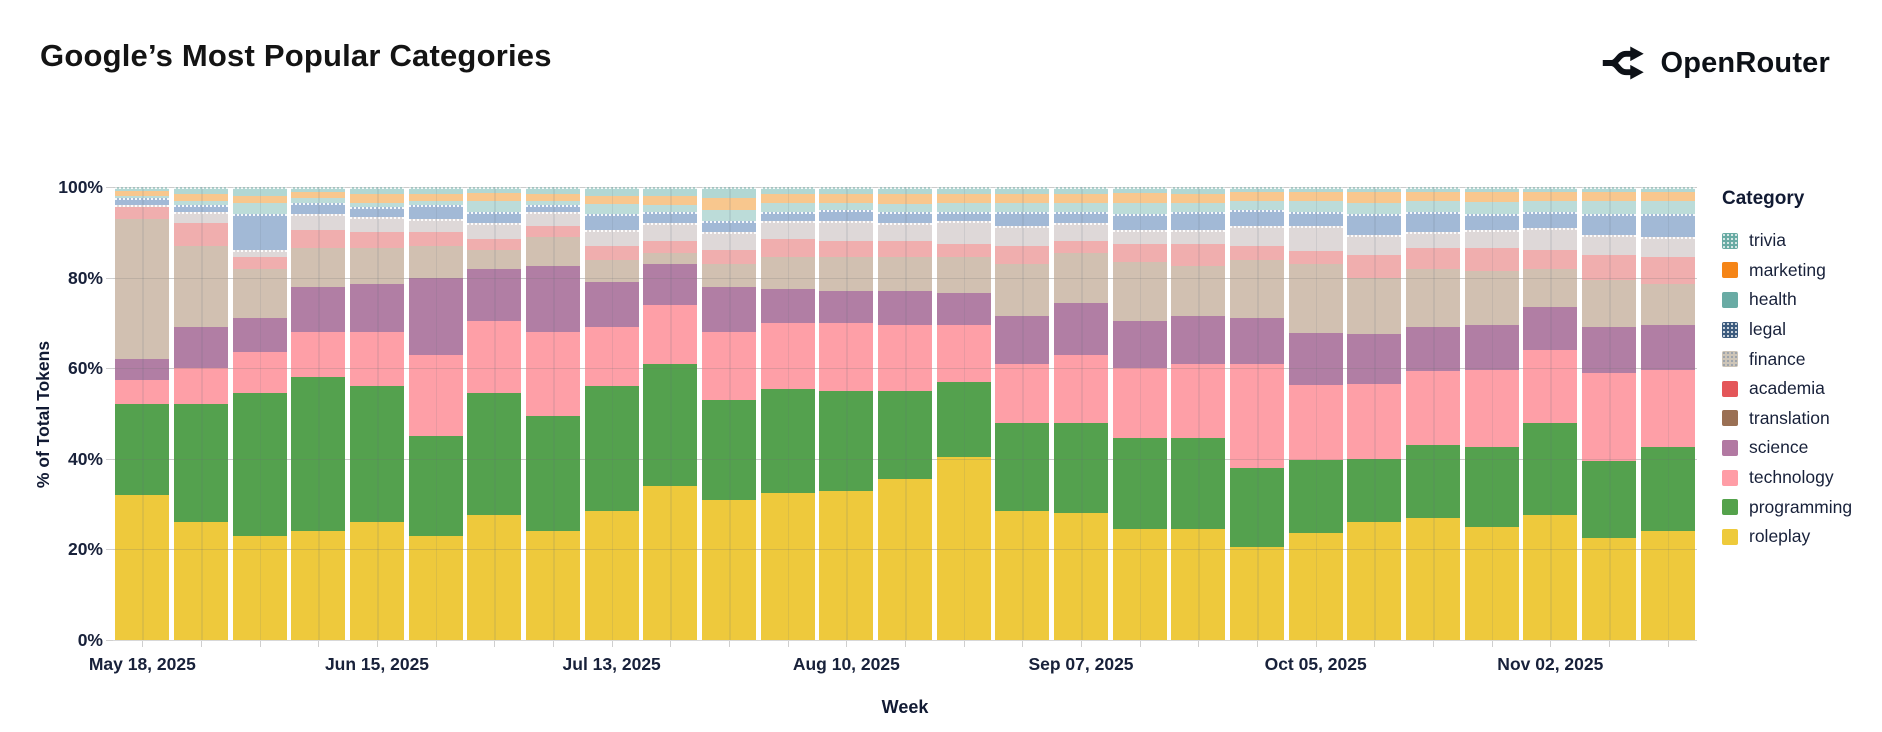  Describe the element at coordinates (1797, 241) in the screenshot. I see `legend-item-trivia: trivia` at that location.